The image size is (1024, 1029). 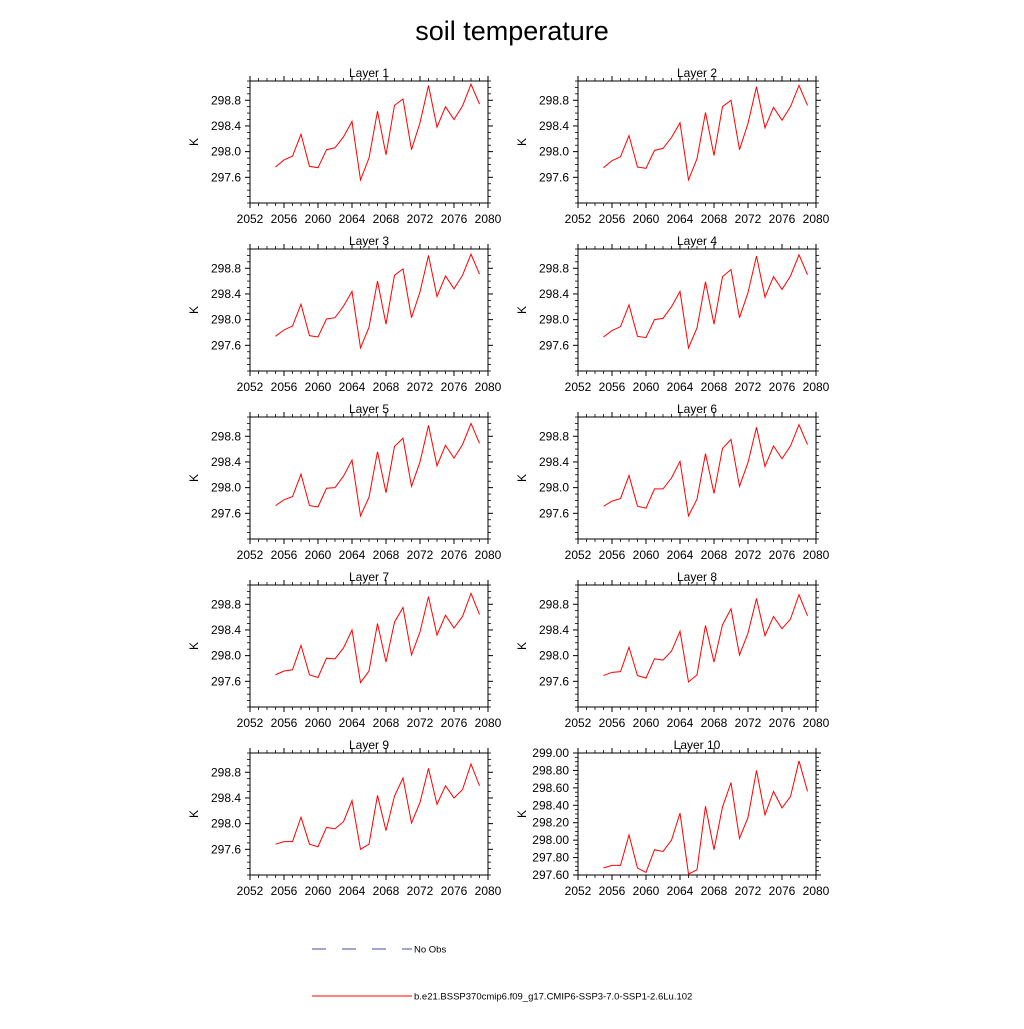 What do you see at coordinates (369, 745) in the screenshot?
I see `panel-title: Layer 9` at bounding box center [369, 745].